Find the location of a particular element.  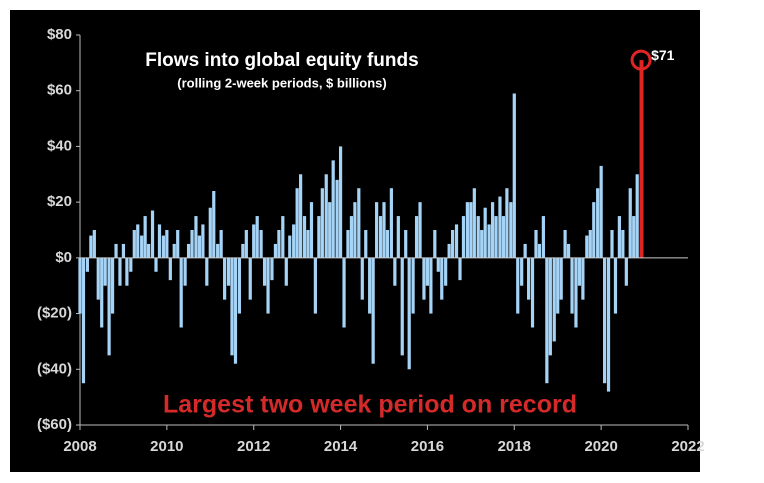

x-tick-label: 2020 is located at coordinates (600, 446).